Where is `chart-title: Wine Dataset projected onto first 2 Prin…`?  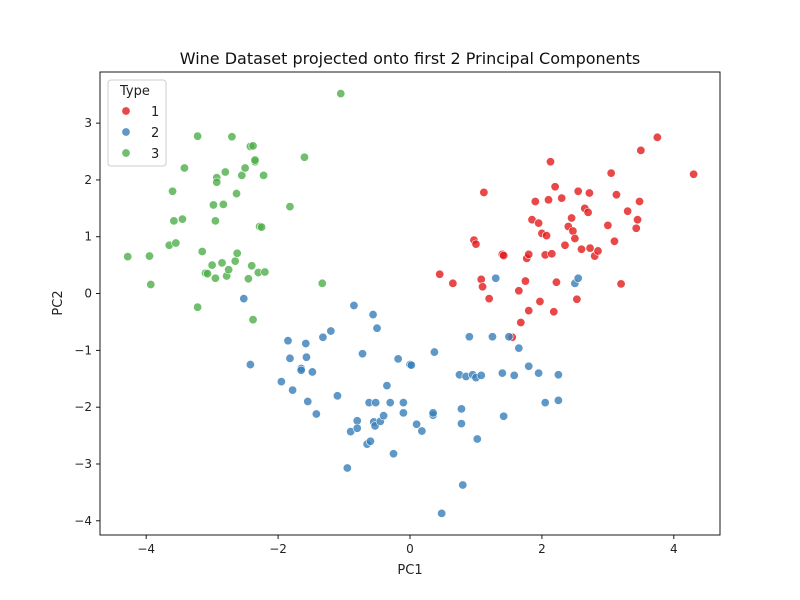 chart-title: Wine Dataset projected onto first 2 Prin… is located at coordinates (410, 58).